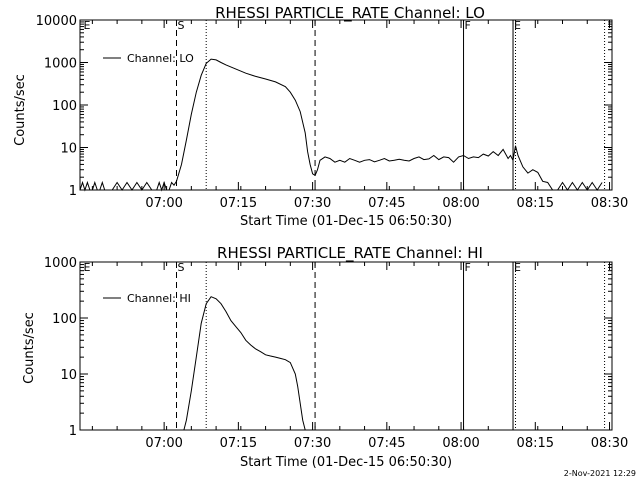  What do you see at coordinates (346, 221) in the screenshot?
I see `x-axis-label-lo: Start Time (01-Dec-15 06:50:30)` at bounding box center [346, 221].